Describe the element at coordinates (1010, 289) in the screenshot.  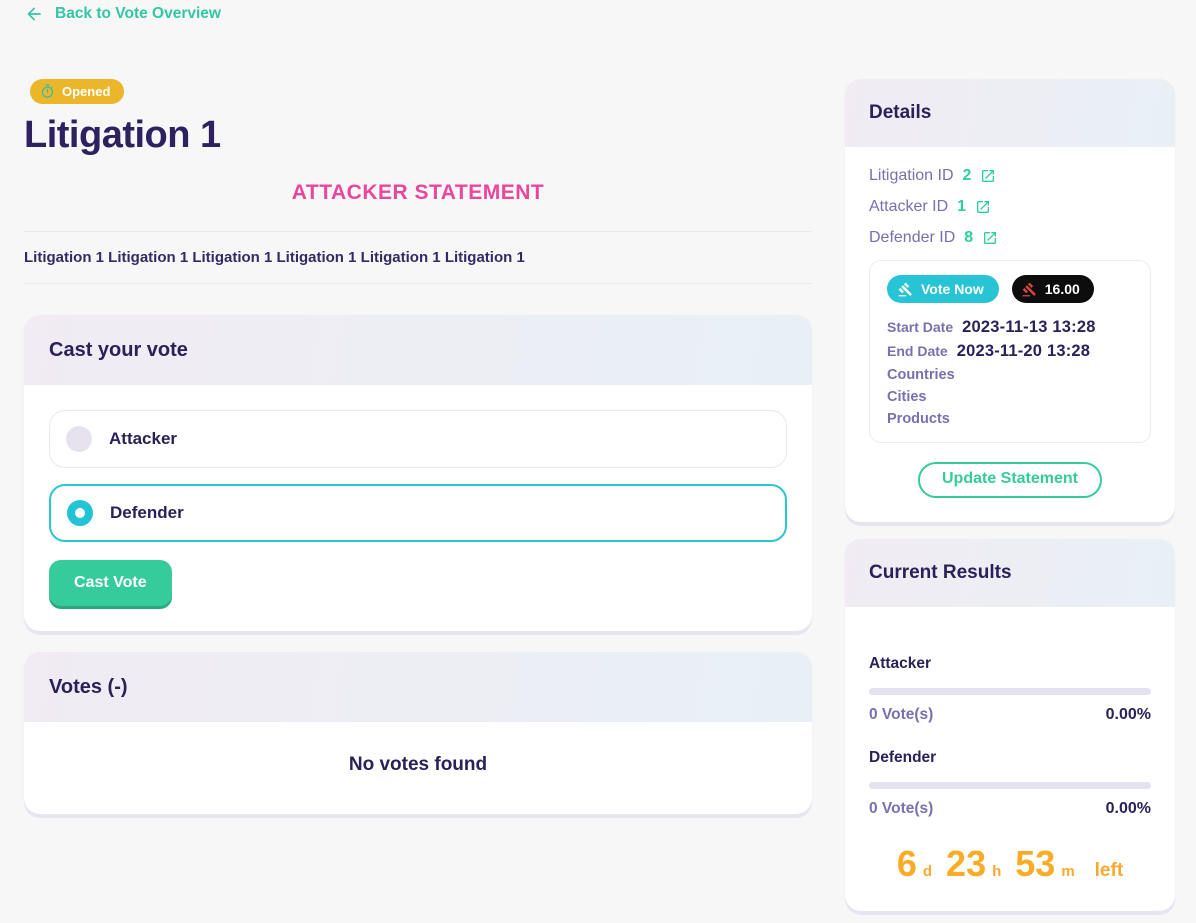
I see `badge-row: Vote Now 16.00` at that location.